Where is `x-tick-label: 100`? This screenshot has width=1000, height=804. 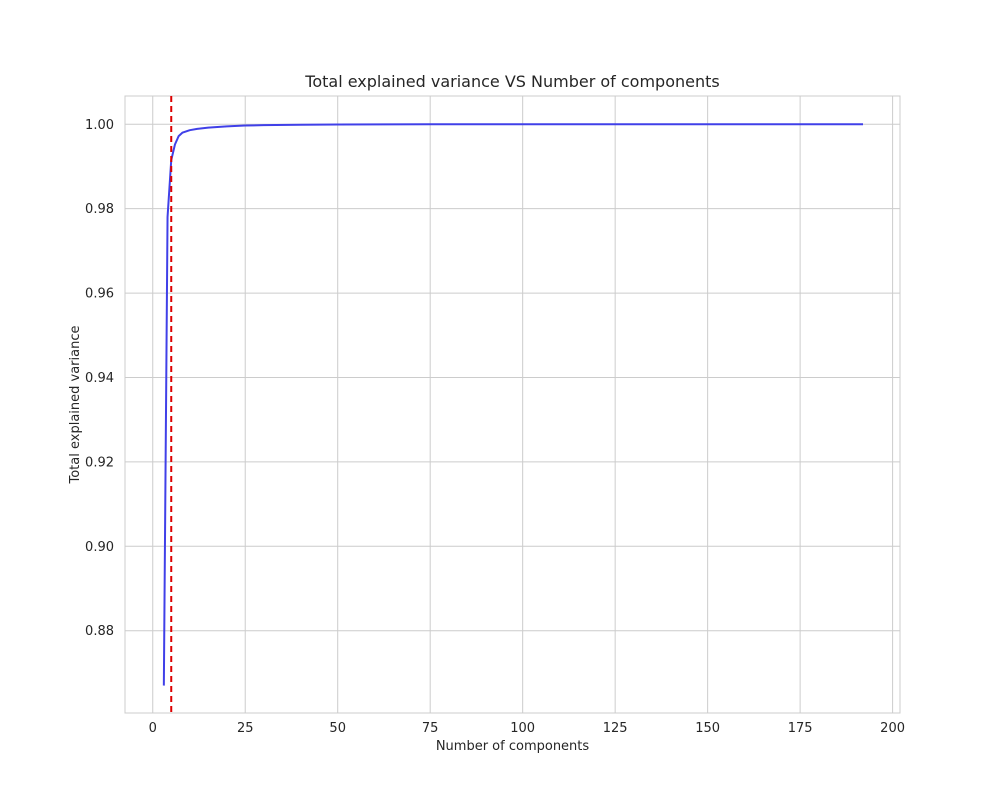 x-tick-label: 100 is located at coordinates (522, 728).